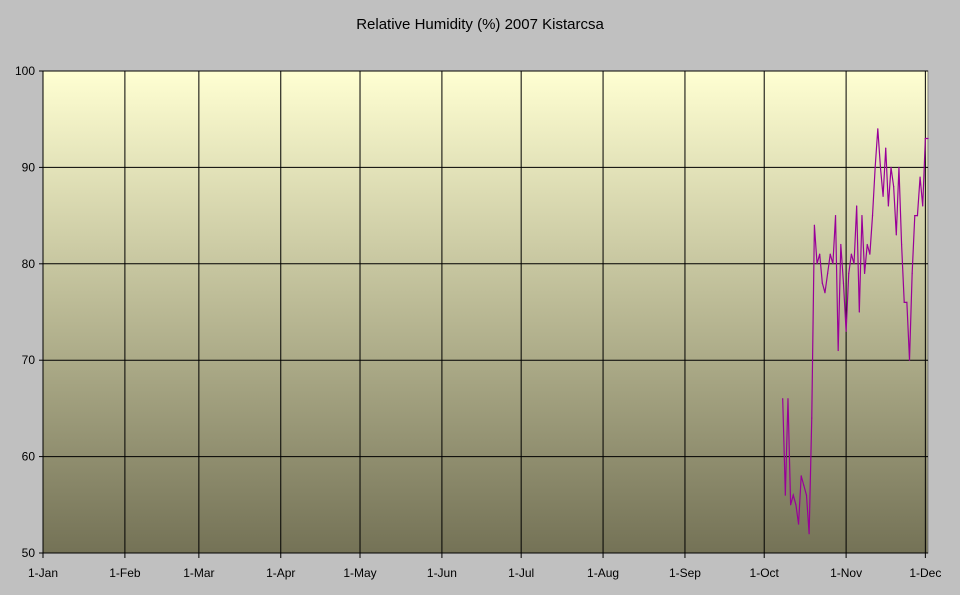 Image resolution: width=960 pixels, height=595 pixels. What do you see at coordinates (29, 167) in the screenshot?
I see `y-tick-label: 90` at bounding box center [29, 167].